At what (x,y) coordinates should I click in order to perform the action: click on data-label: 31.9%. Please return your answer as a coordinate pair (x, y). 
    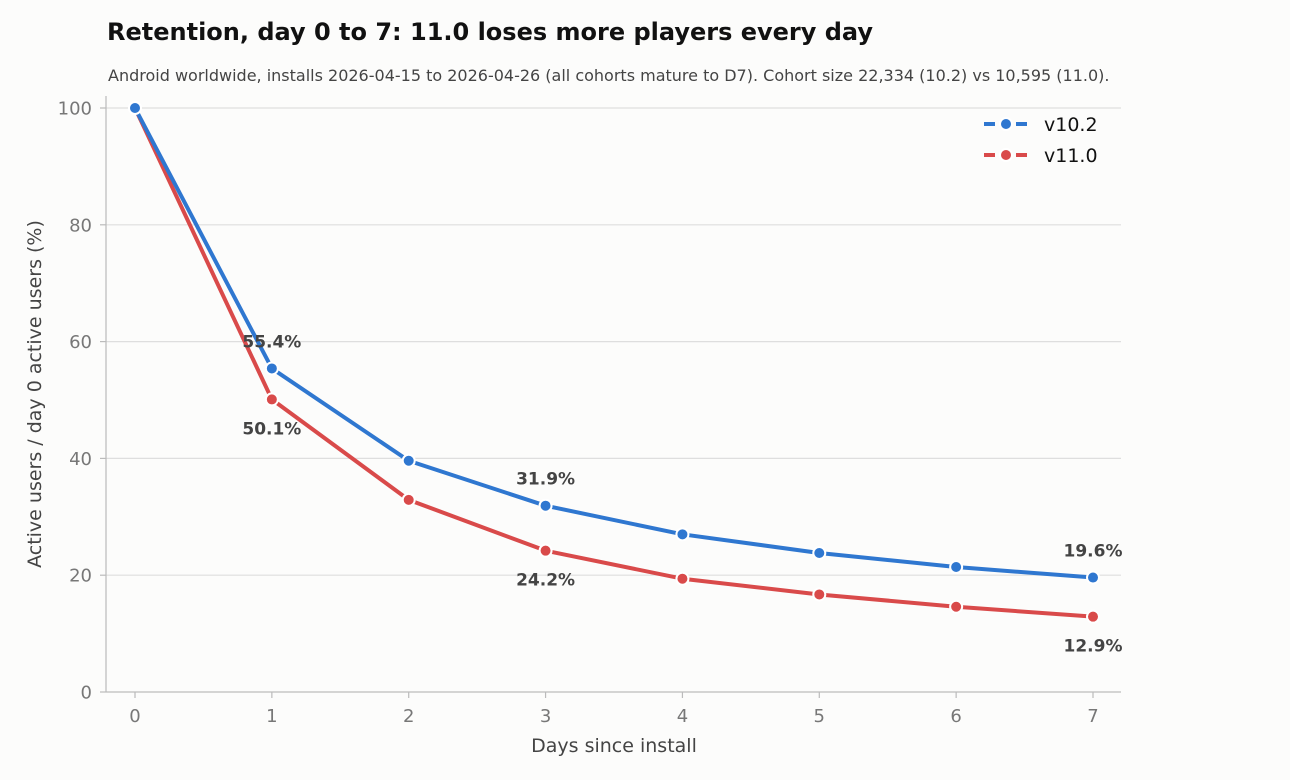
    Looking at the image, I should click on (545, 480).